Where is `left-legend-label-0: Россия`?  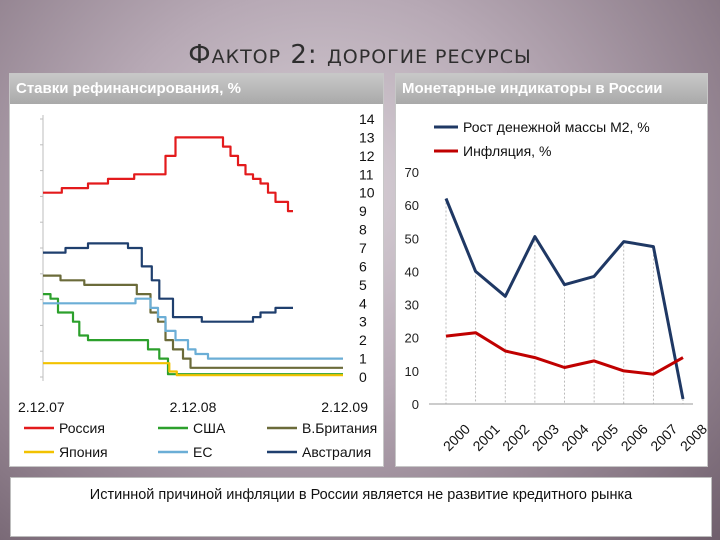 left-legend-label-0: Россия is located at coordinates (82, 428).